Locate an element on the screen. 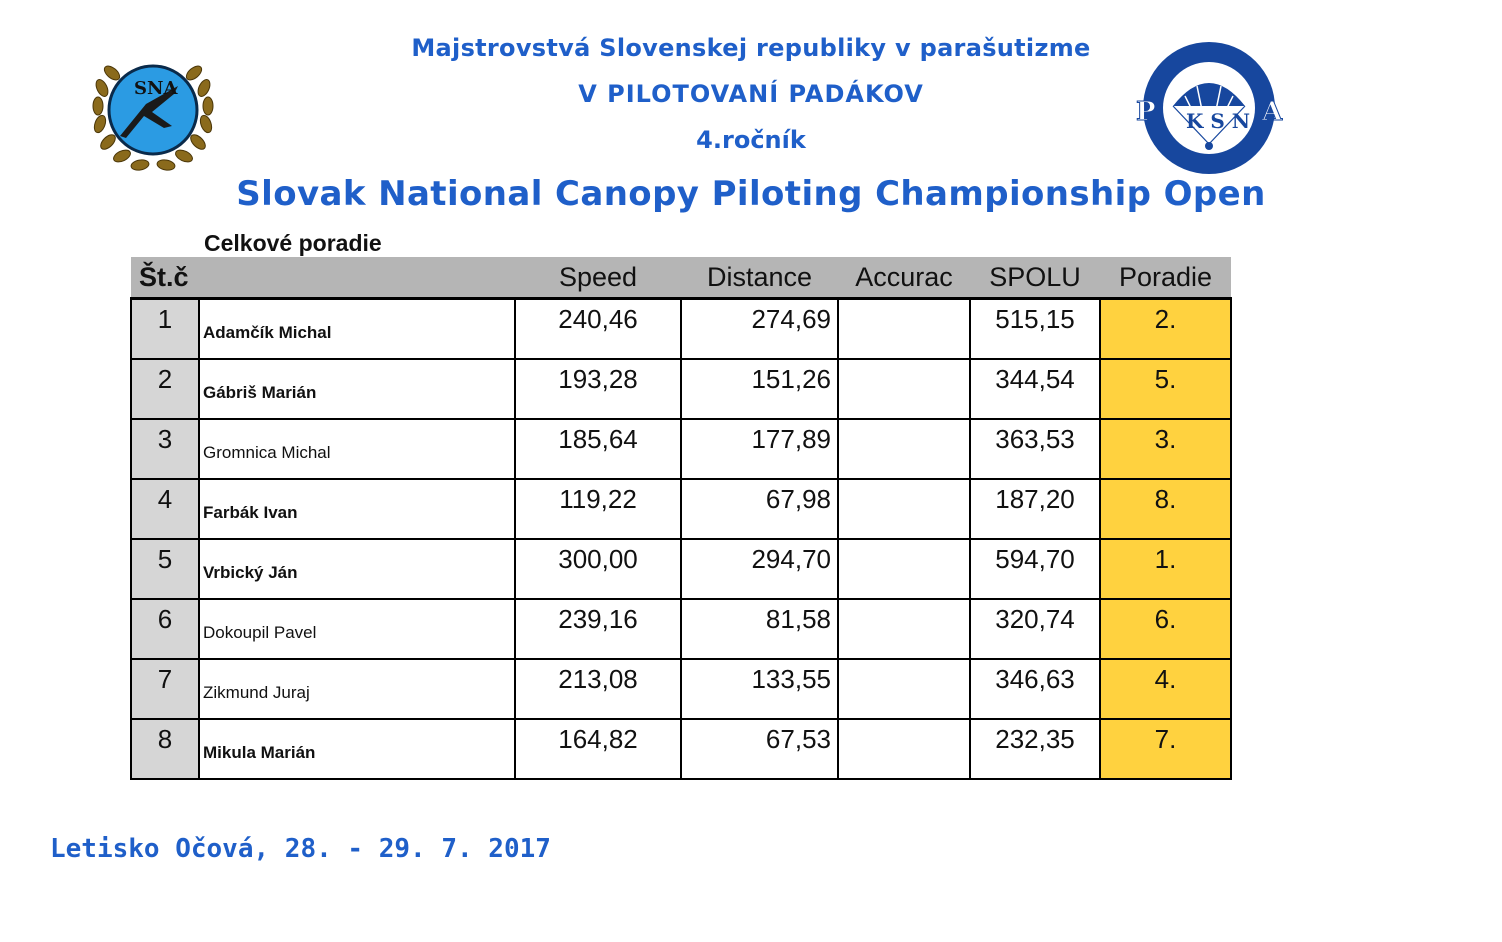 The image size is (1502, 942). cell-num: 8 is located at coordinates (165, 749).